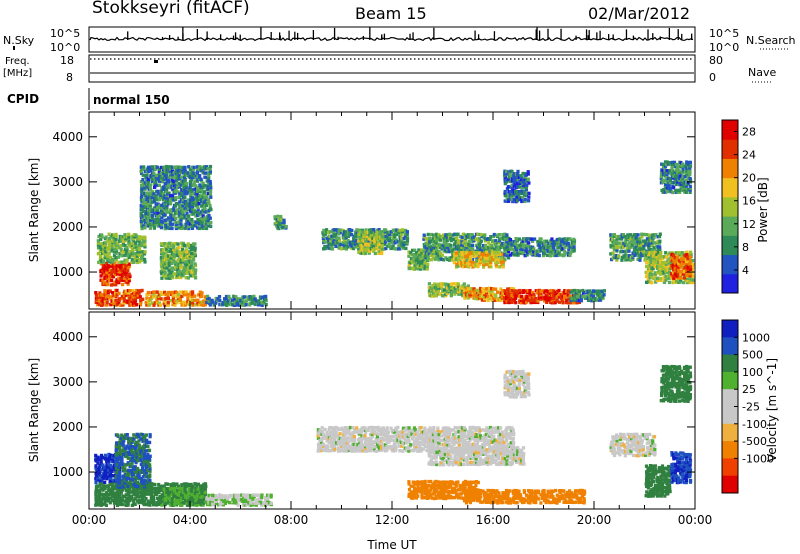 Image resolution: width=800 pixels, height=554 pixels. I want to click on colorbar-swatch, so click(730, 206).